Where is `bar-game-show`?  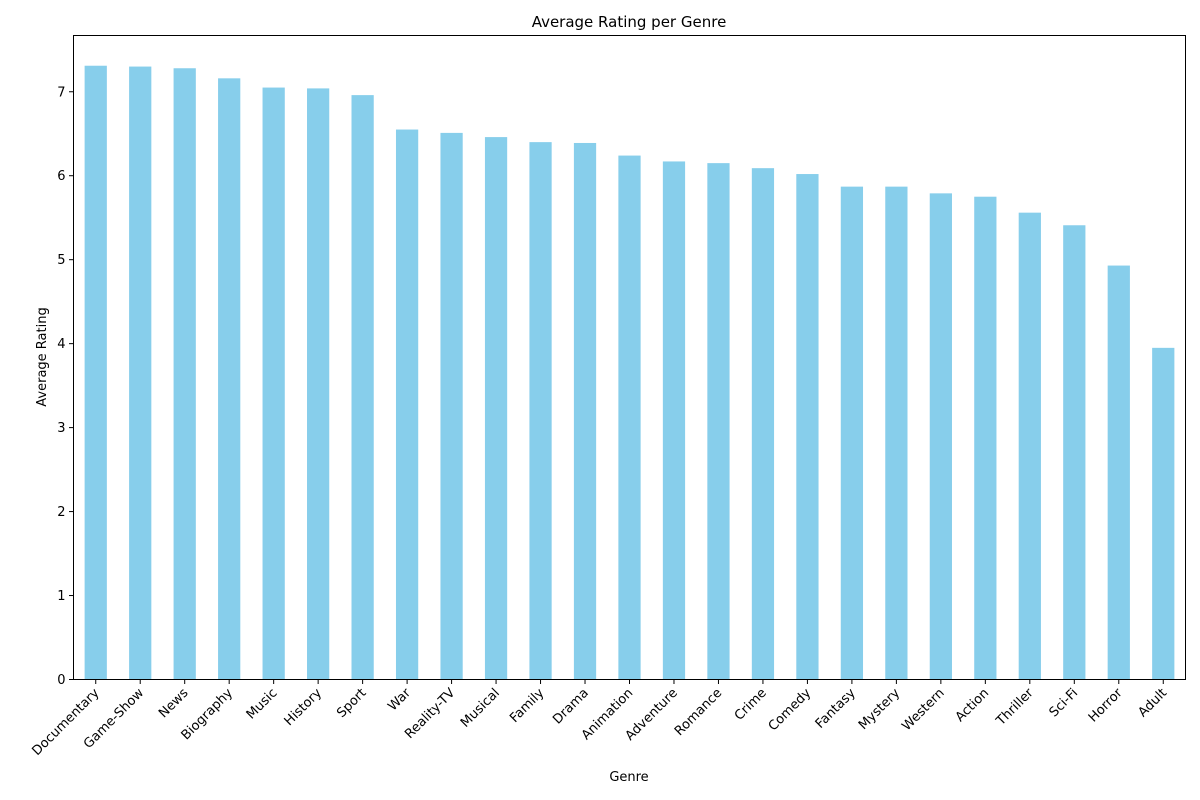
bar-game-show is located at coordinates (140, 373).